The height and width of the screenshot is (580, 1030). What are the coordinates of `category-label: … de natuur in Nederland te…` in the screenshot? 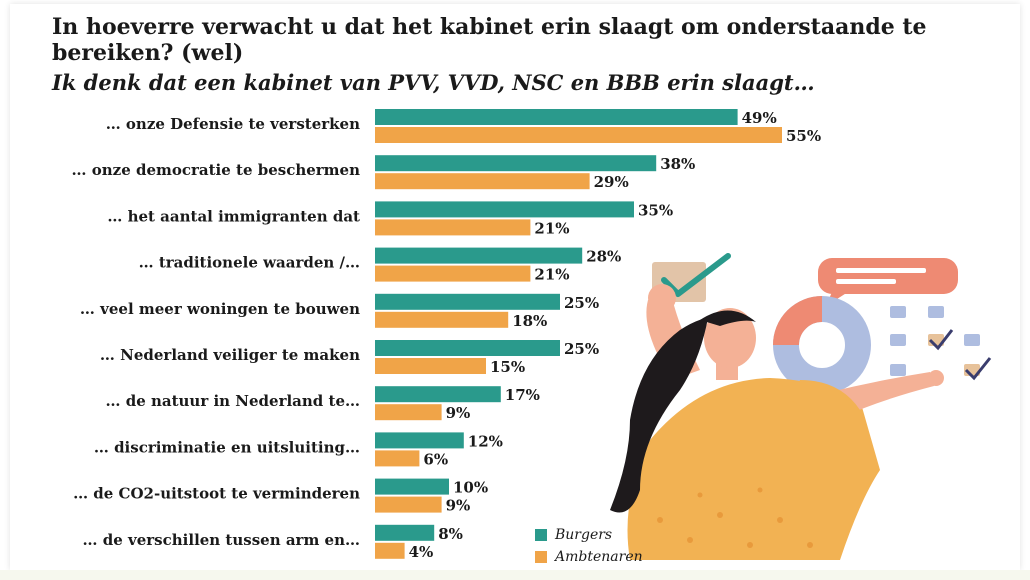 It's located at (233, 401).